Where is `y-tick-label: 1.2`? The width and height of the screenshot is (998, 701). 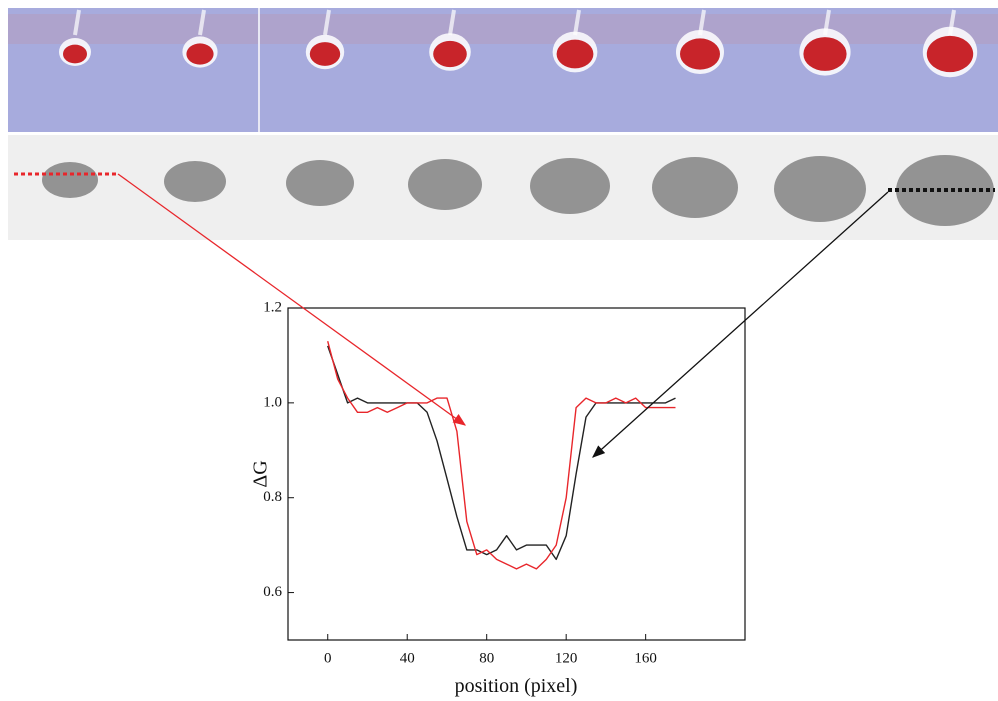 y-tick-label: 1.2 is located at coordinates (272, 307).